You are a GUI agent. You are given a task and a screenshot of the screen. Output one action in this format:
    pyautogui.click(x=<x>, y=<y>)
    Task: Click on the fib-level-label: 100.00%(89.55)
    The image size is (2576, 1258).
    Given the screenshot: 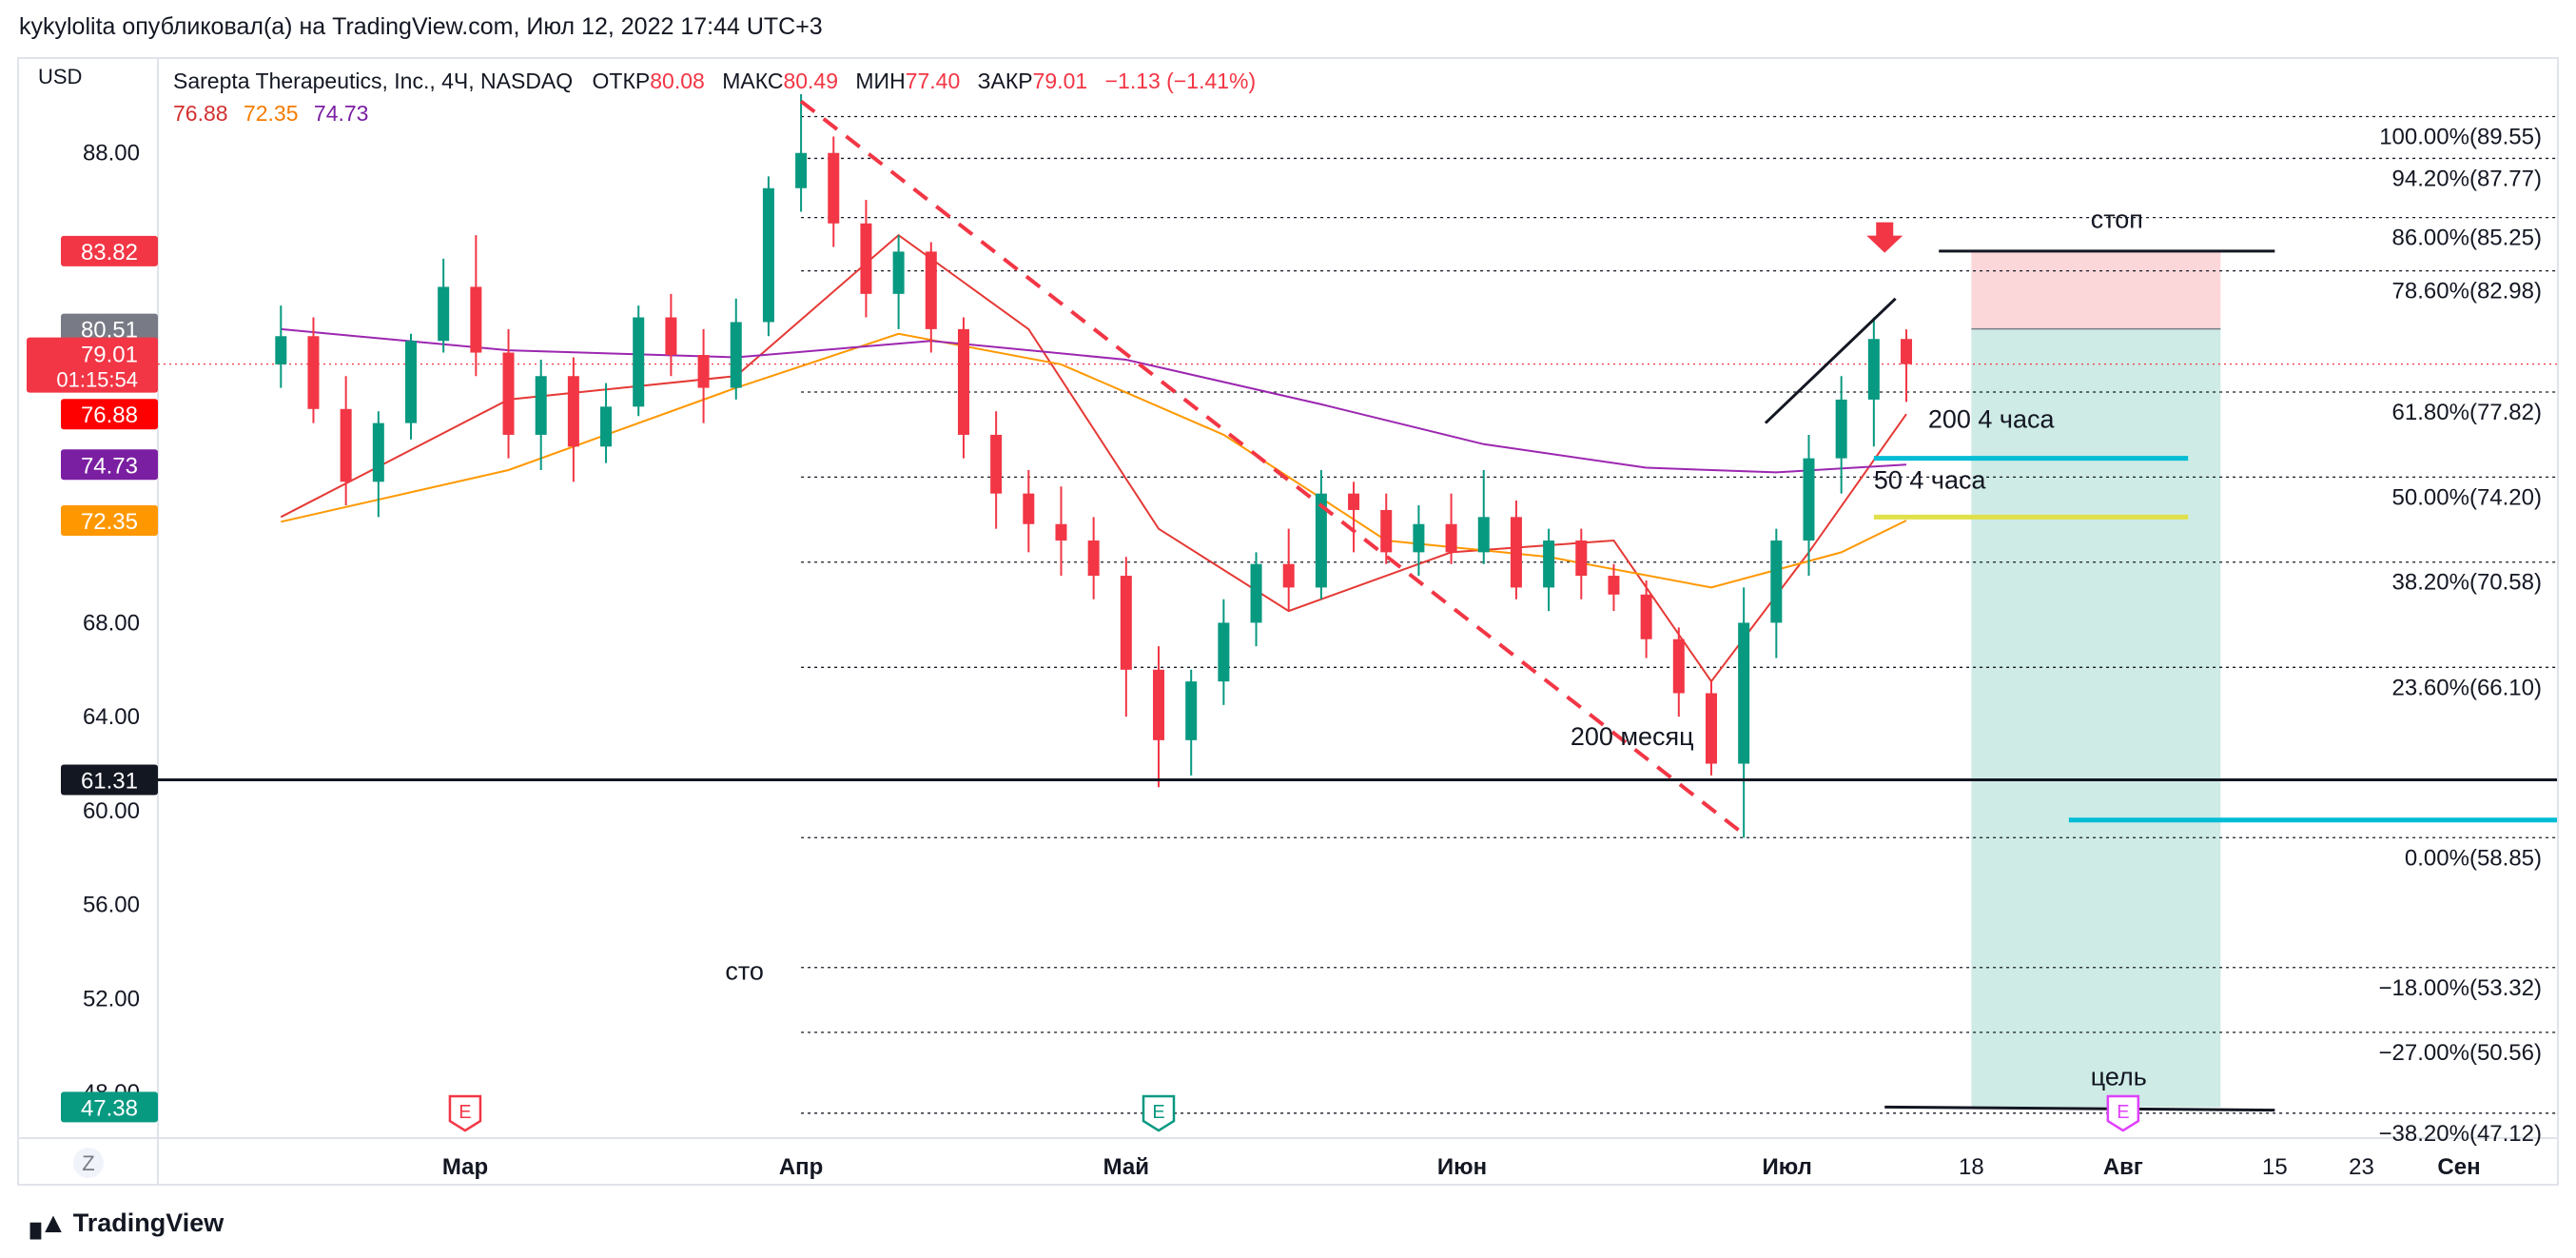 What is the action you would take?
    pyautogui.click(x=2460, y=136)
    